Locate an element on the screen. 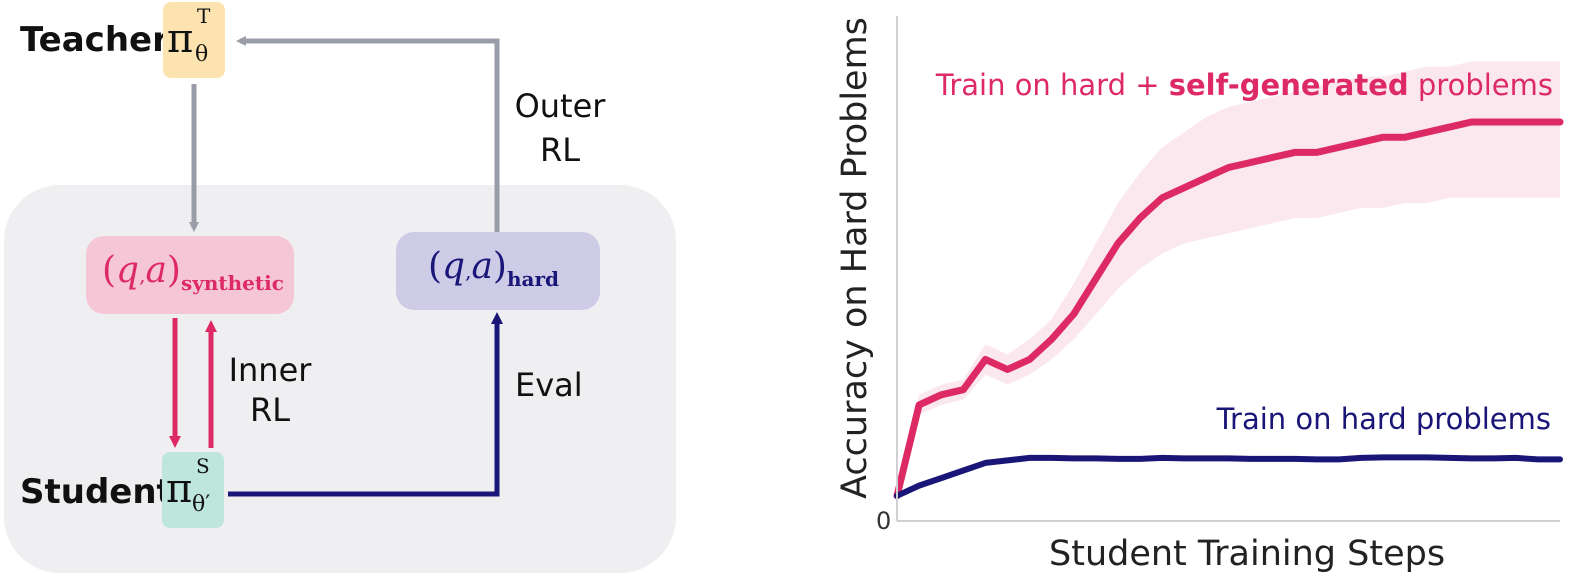  outer-rl-arrow is located at coordinates (368, 134).